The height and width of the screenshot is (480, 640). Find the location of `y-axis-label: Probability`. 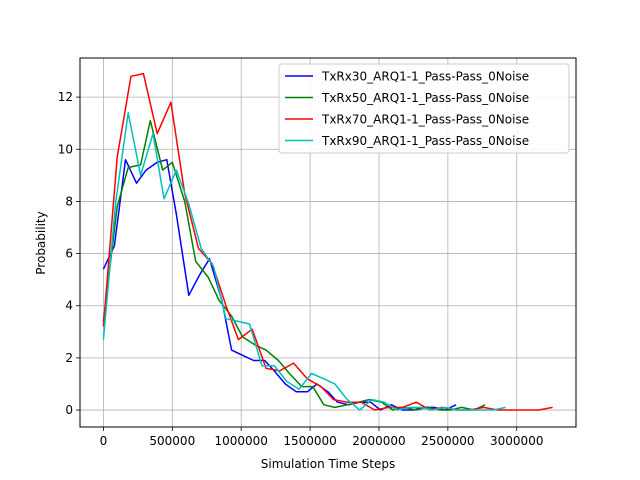

y-axis-label: Probability is located at coordinates (41, 242).